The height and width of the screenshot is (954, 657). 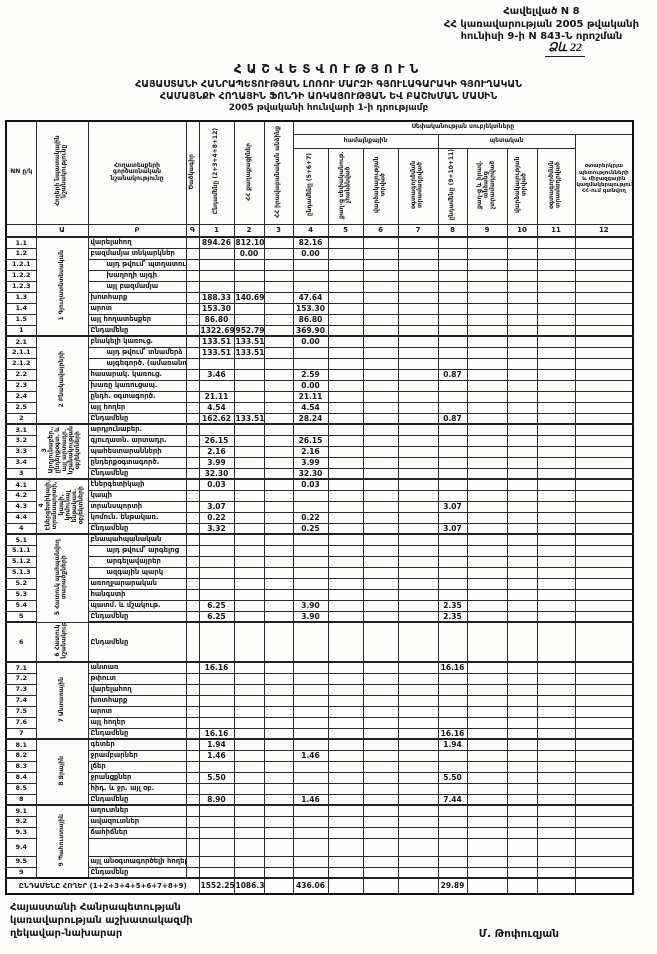 I want to click on signer-position-line-3: ղեկավար-նախարար, so click(x=66, y=933).